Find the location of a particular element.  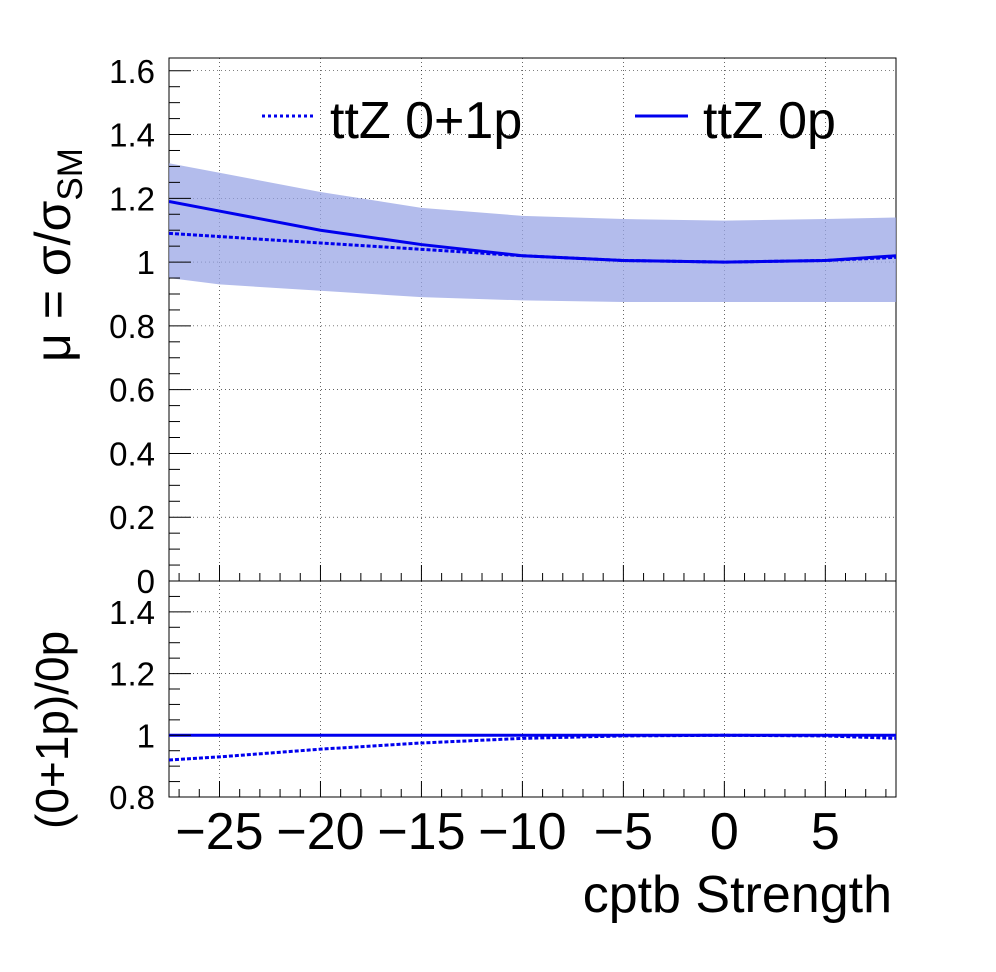

x-tick-label: −10 is located at coordinates (522, 832).